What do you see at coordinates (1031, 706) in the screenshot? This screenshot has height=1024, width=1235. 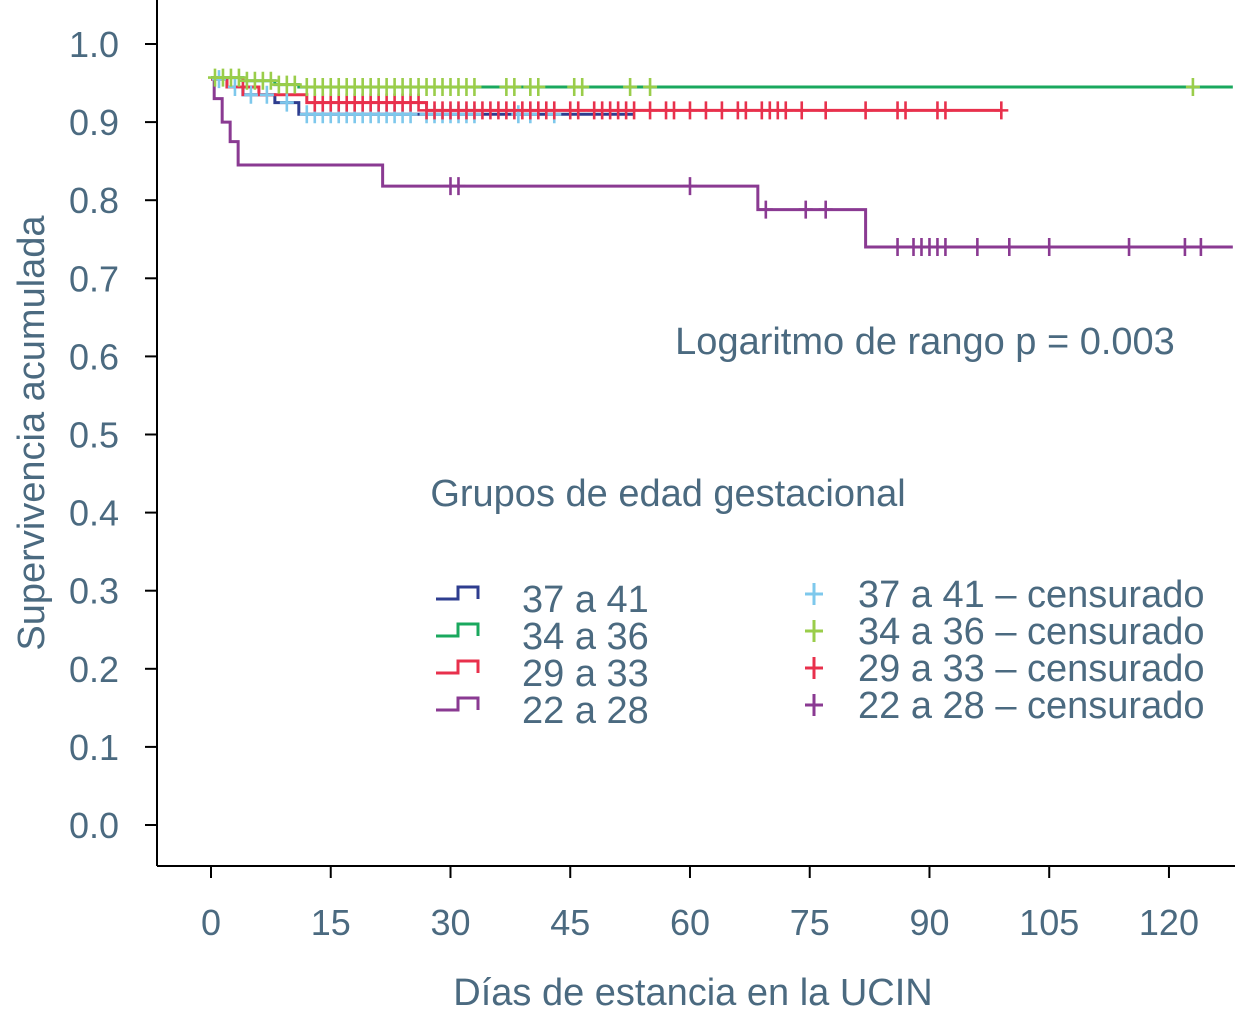 I see `legend-censored-label: 22 a 28 – censurado` at bounding box center [1031, 706].